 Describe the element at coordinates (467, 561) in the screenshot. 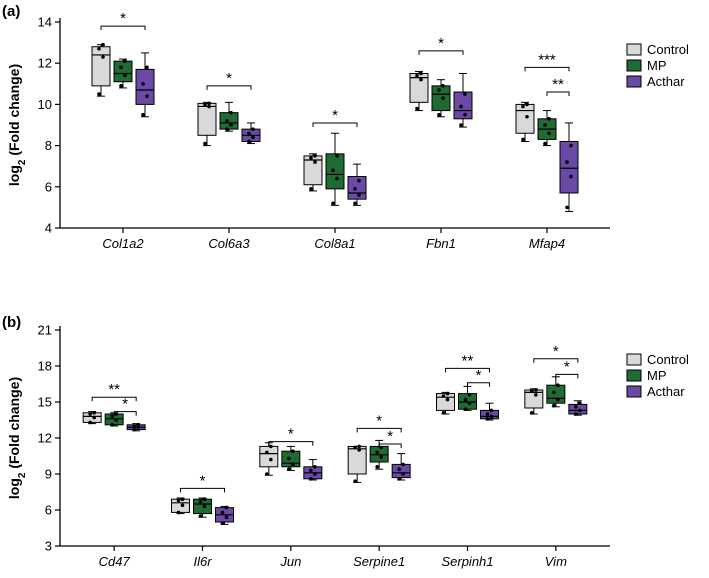

I see `category-label: Serpinh1` at that location.